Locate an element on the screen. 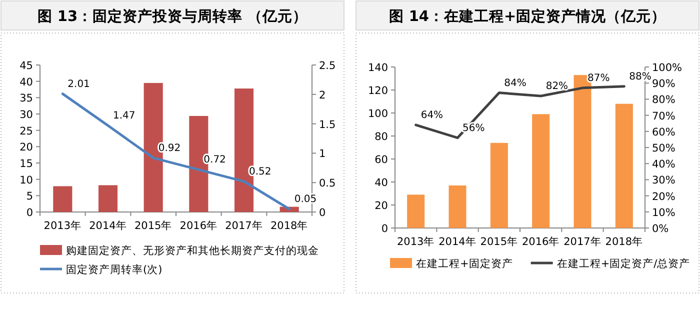 The height and width of the screenshot is (321, 700). y-tick-label: 15 is located at coordinates (26, 164).